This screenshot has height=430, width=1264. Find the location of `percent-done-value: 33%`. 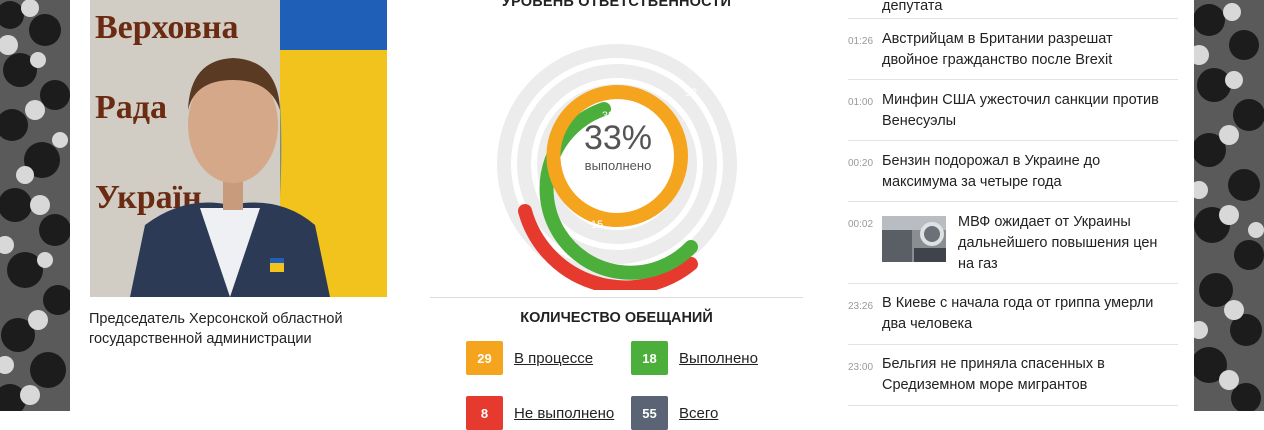

percent-done-value: 33% is located at coordinates (618, 138).